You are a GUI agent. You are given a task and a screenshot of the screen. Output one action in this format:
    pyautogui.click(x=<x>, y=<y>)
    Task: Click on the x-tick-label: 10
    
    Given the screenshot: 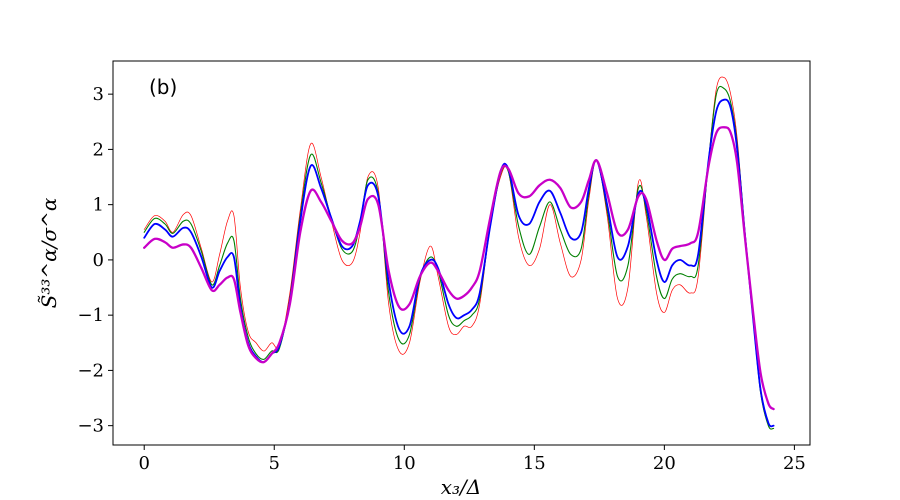 What is the action you would take?
    pyautogui.click(x=404, y=463)
    